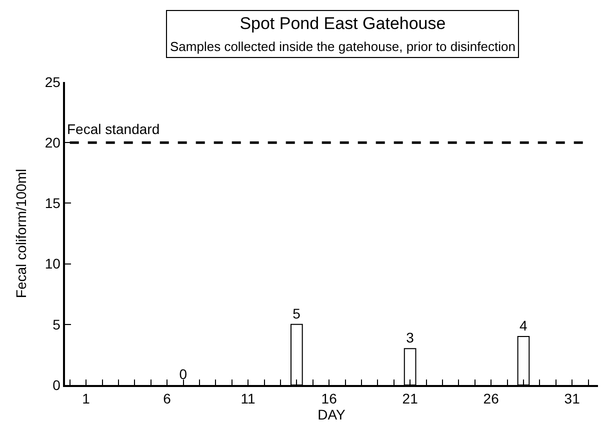 The image size is (603, 435). What do you see at coordinates (52, 264) in the screenshot?
I see `y-tick-label: 10` at bounding box center [52, 264].